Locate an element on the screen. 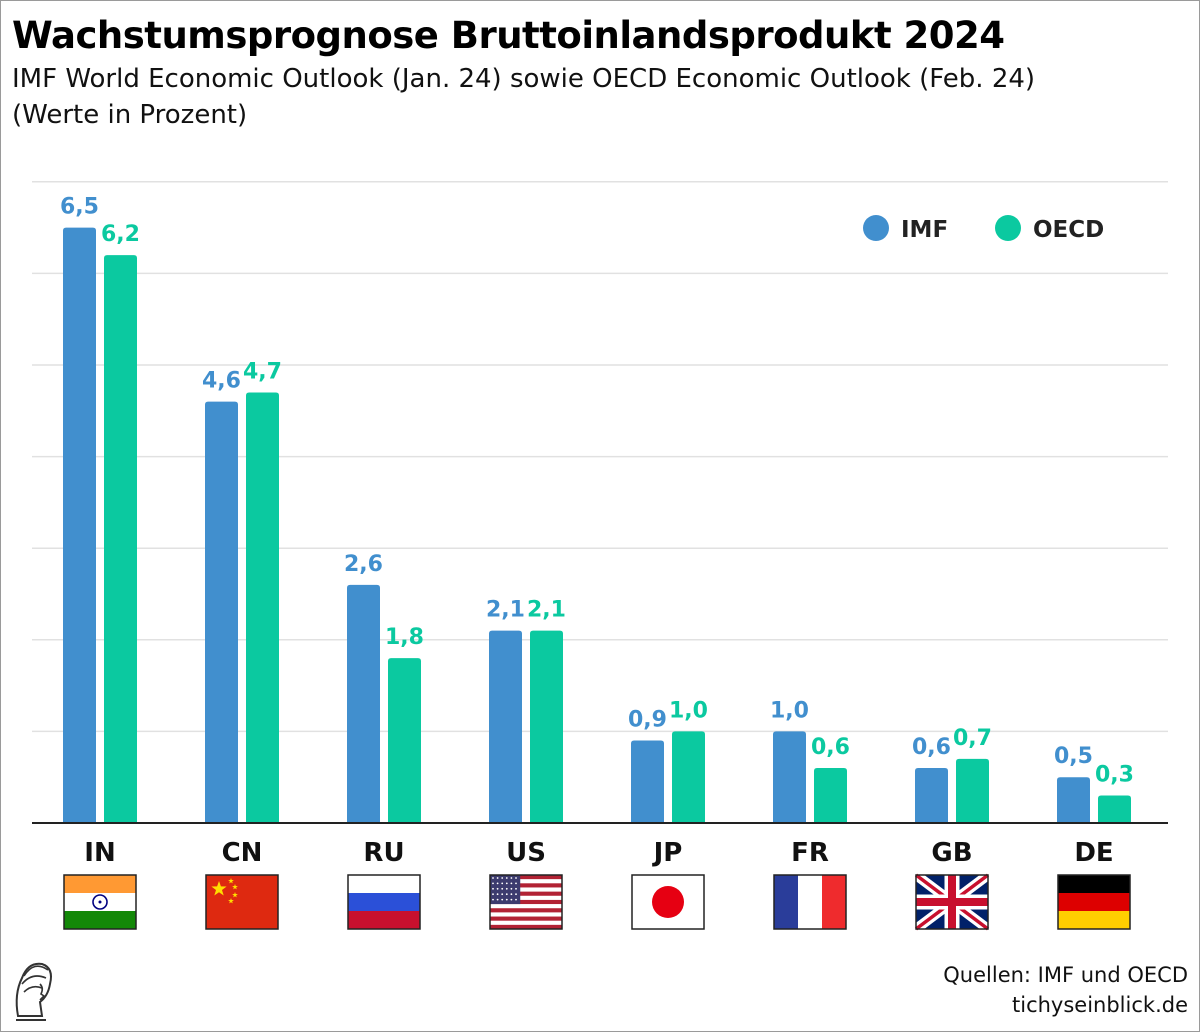  data-label: 0,3 is located at coordinates (1114, 775).